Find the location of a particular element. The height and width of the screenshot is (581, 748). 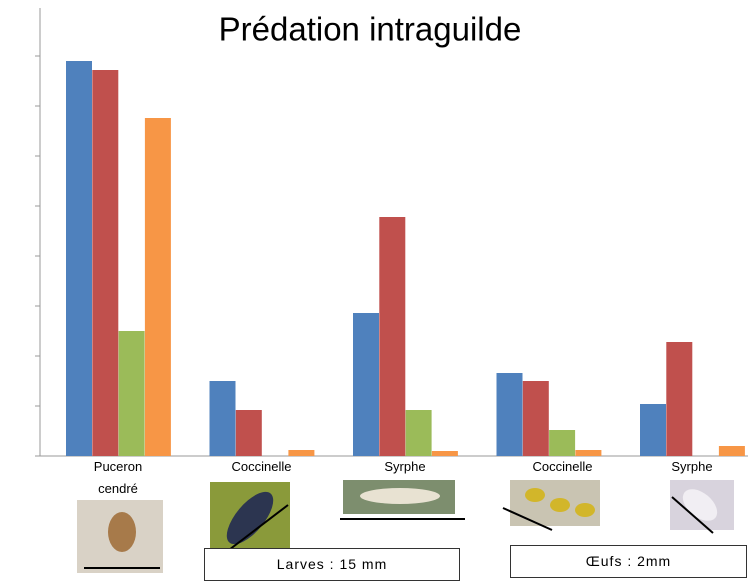

photo-ladybird-larva is located at coordinates (250, 518).